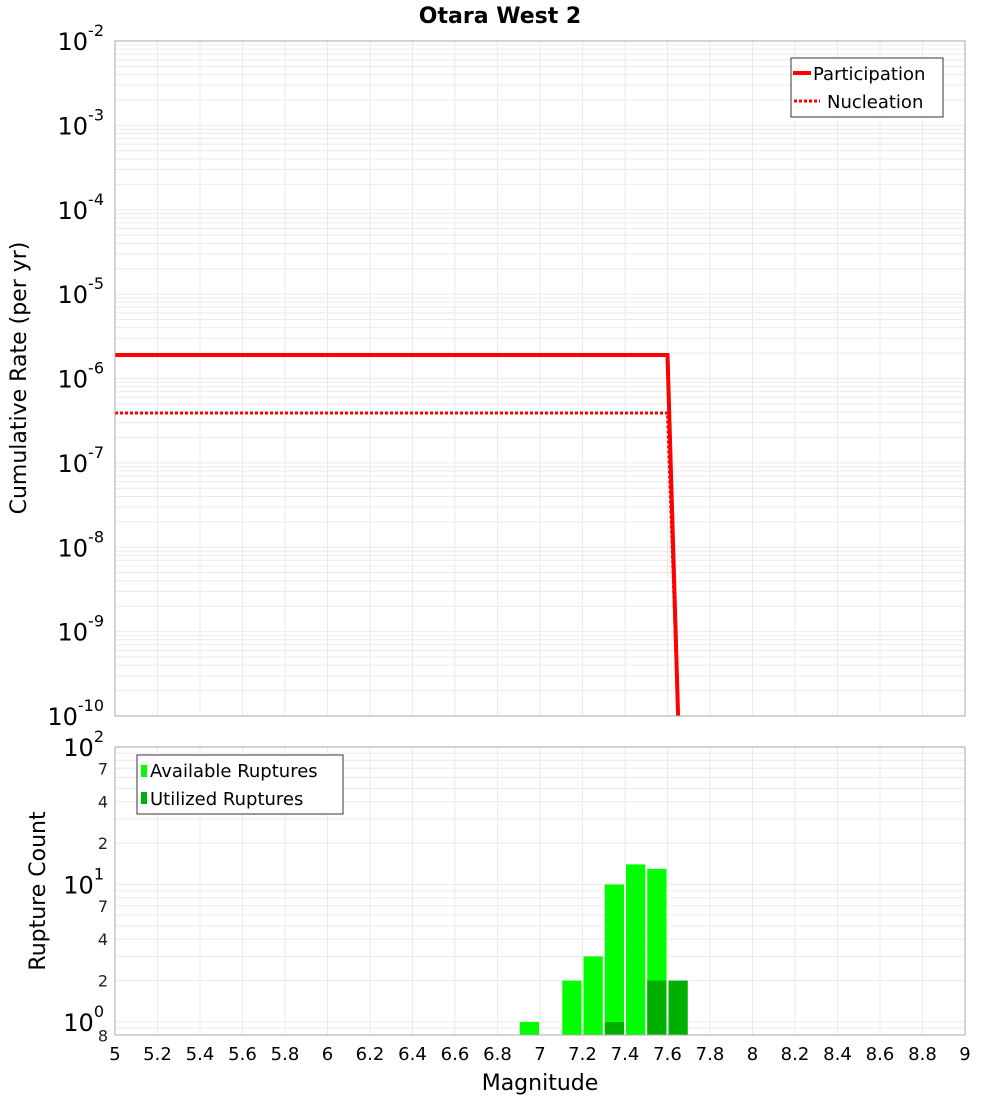  I want to click on y-tick-label: 10⁻², so click(81, 38).